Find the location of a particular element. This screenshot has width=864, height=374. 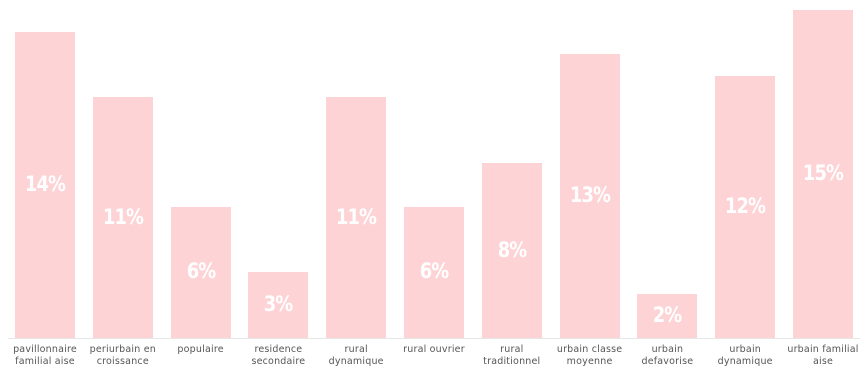

value-label: 15% is located at coordinates (823, 173).